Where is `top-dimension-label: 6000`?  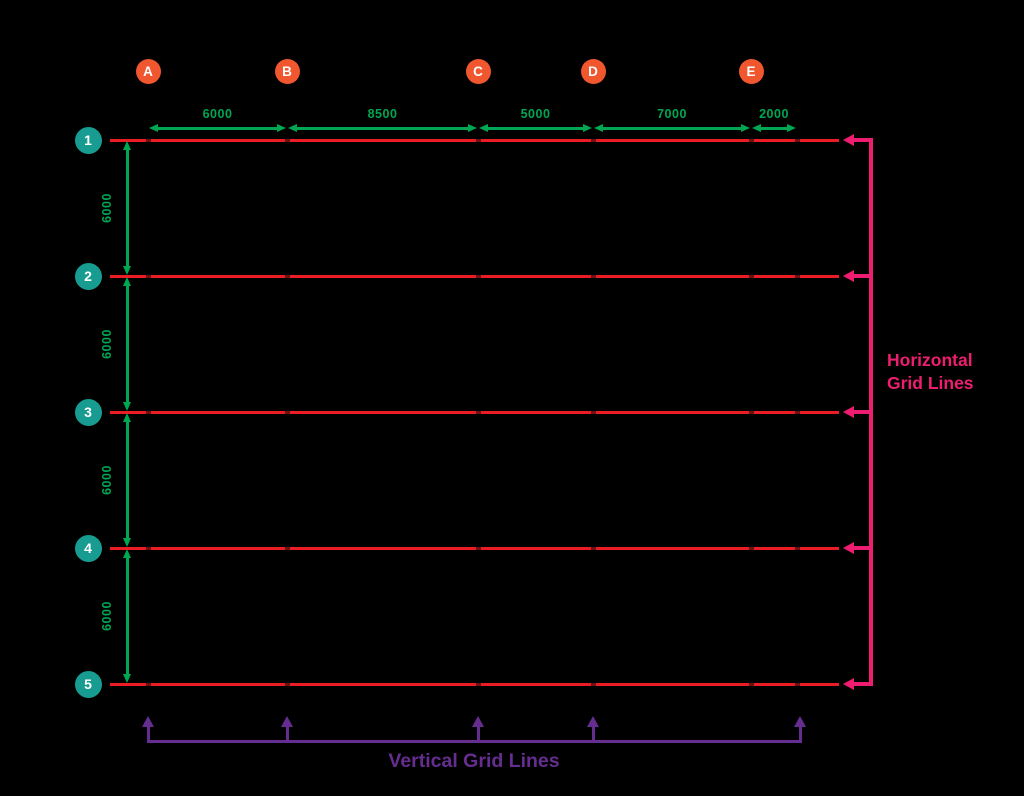
top-dimension-label: 6000 is located at coordinates (217, 114).